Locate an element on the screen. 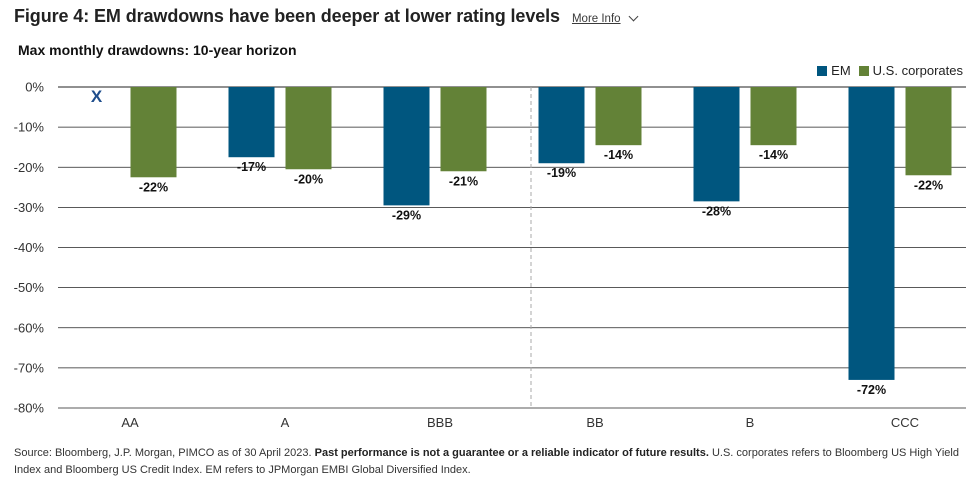 The width and height of the screenshot is (976, 486). y-tick-label: -50% is located at coordinates (29, 287).